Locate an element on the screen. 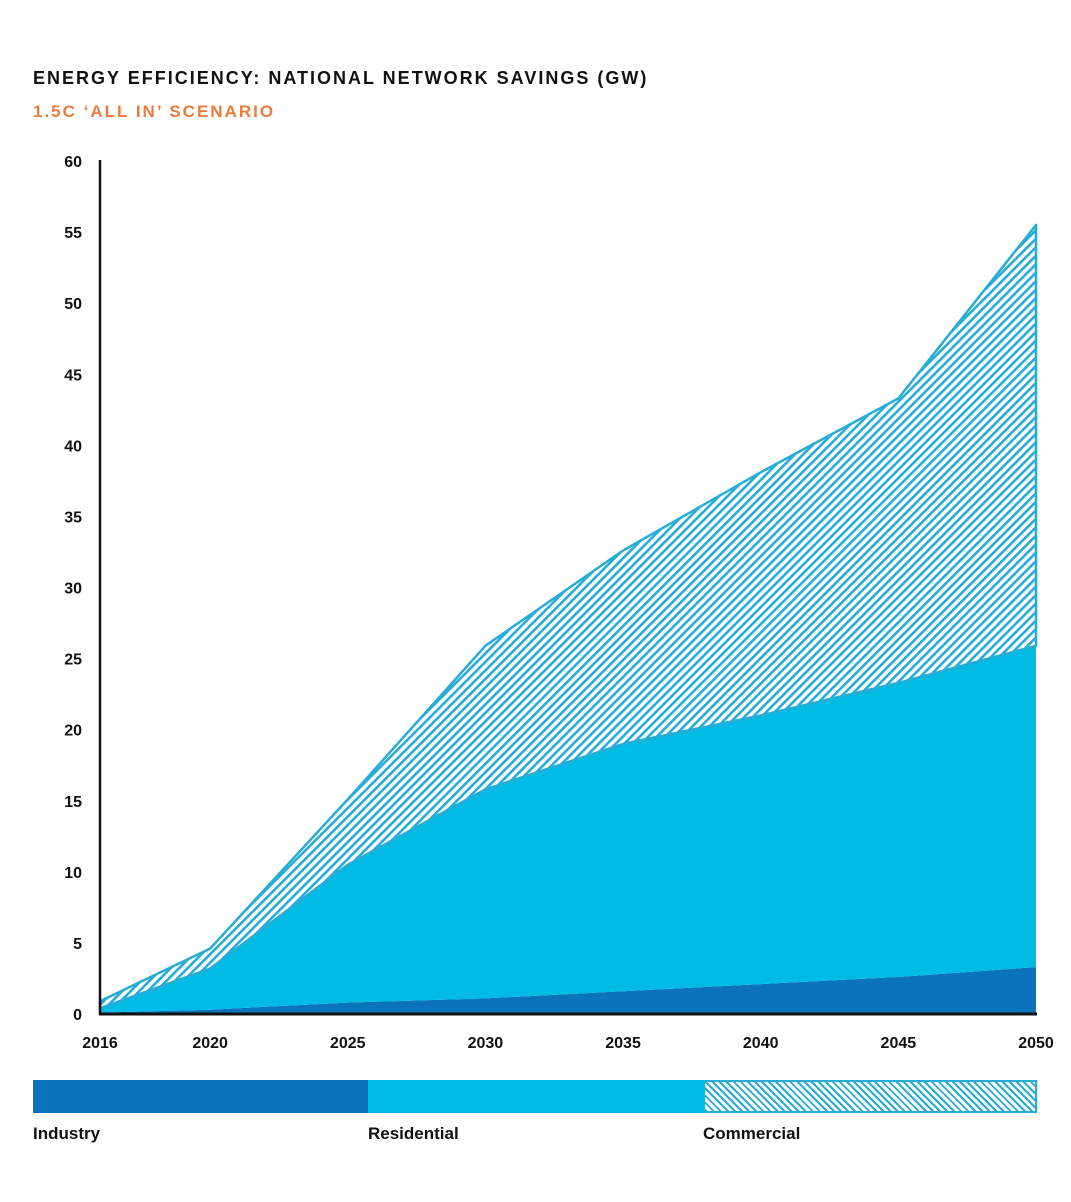 This screenshot has height=1202, width=1071. area-industry is located at coordinates (568, 990).